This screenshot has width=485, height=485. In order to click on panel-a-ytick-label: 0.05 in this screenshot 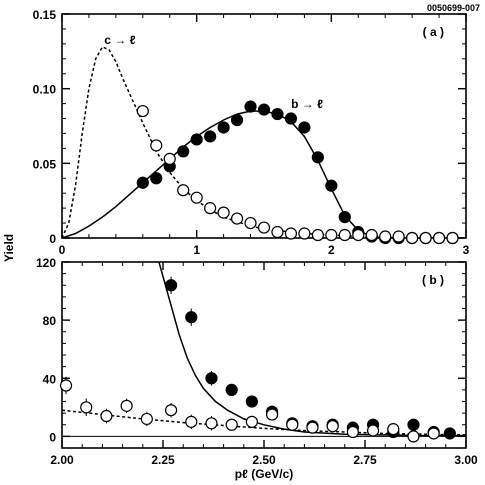, I will do `click(45, 164)`.